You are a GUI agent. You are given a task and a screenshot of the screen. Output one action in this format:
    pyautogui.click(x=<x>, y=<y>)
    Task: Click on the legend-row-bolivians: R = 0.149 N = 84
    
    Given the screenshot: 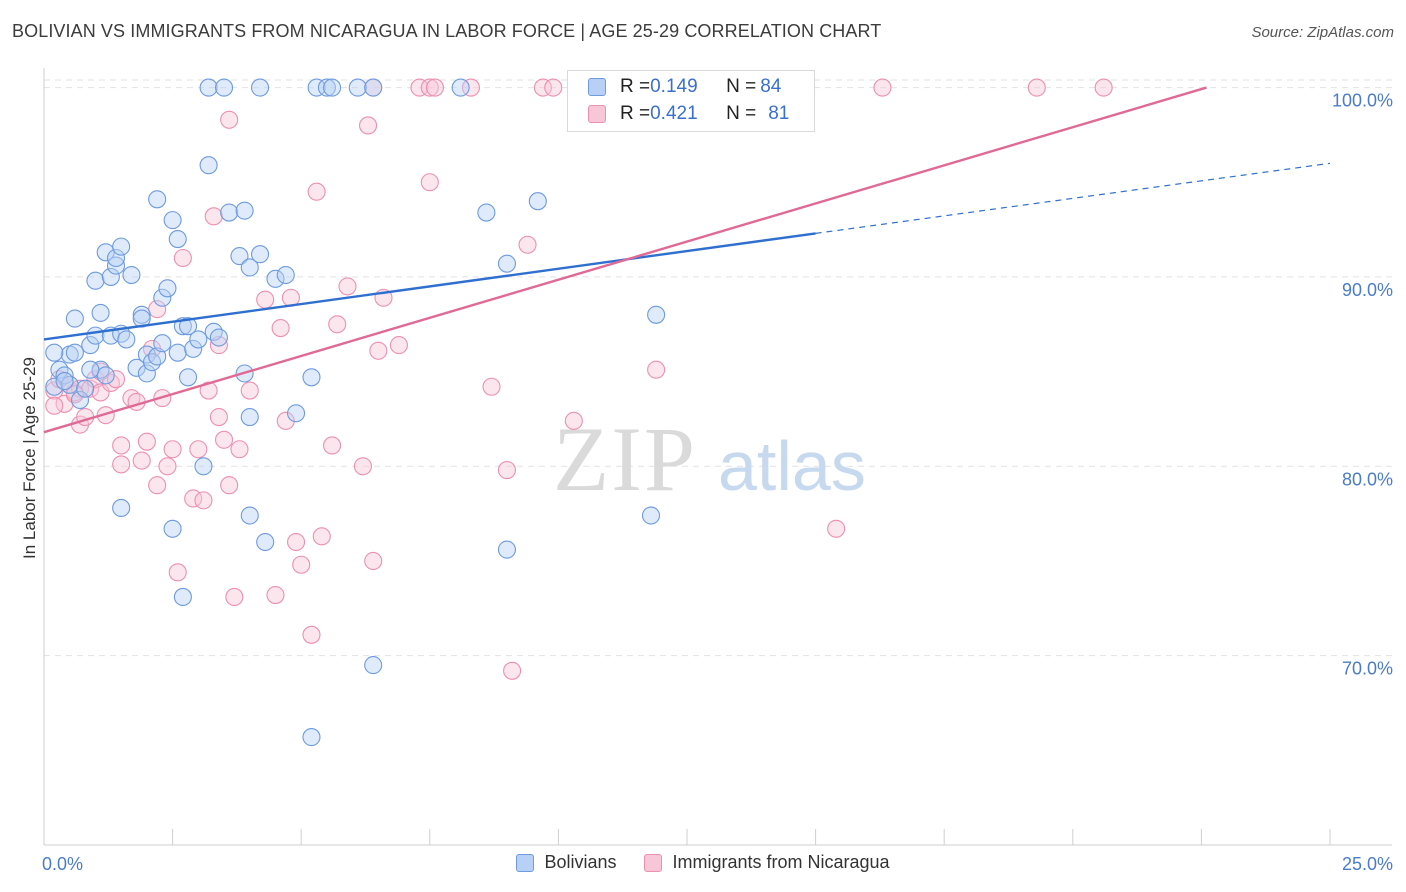 What is the action you would take?
    pyautogui.click(x=674, y=87)
    